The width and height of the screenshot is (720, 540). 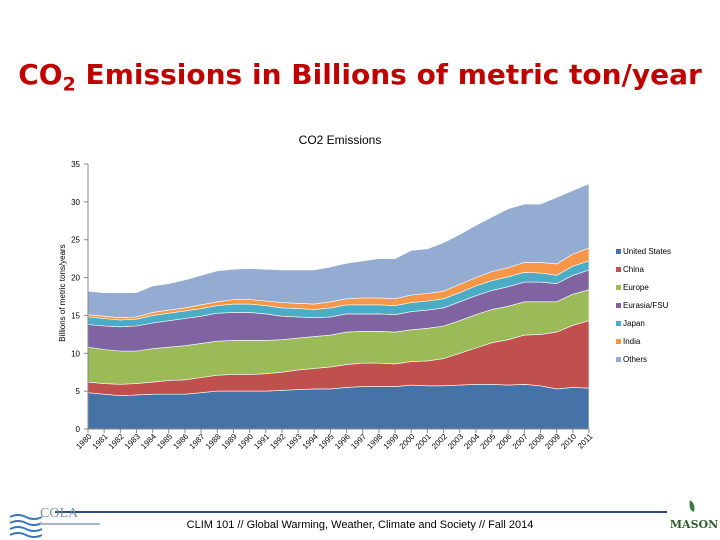 I want to click on legend-label: China, so click(x=633, y=269).